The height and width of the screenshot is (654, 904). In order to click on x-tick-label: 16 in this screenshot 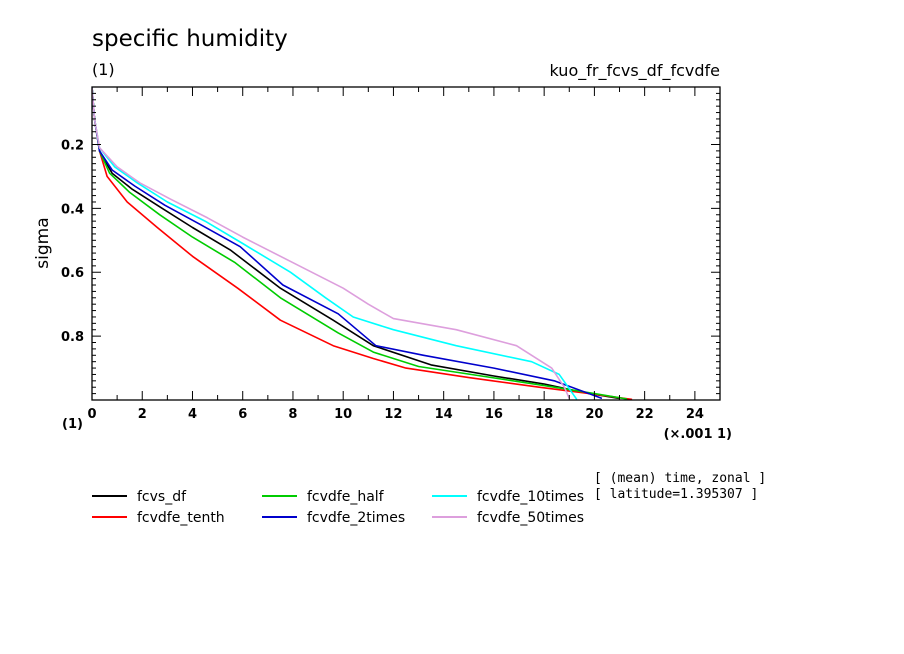, I will do `click(494, 414)`.